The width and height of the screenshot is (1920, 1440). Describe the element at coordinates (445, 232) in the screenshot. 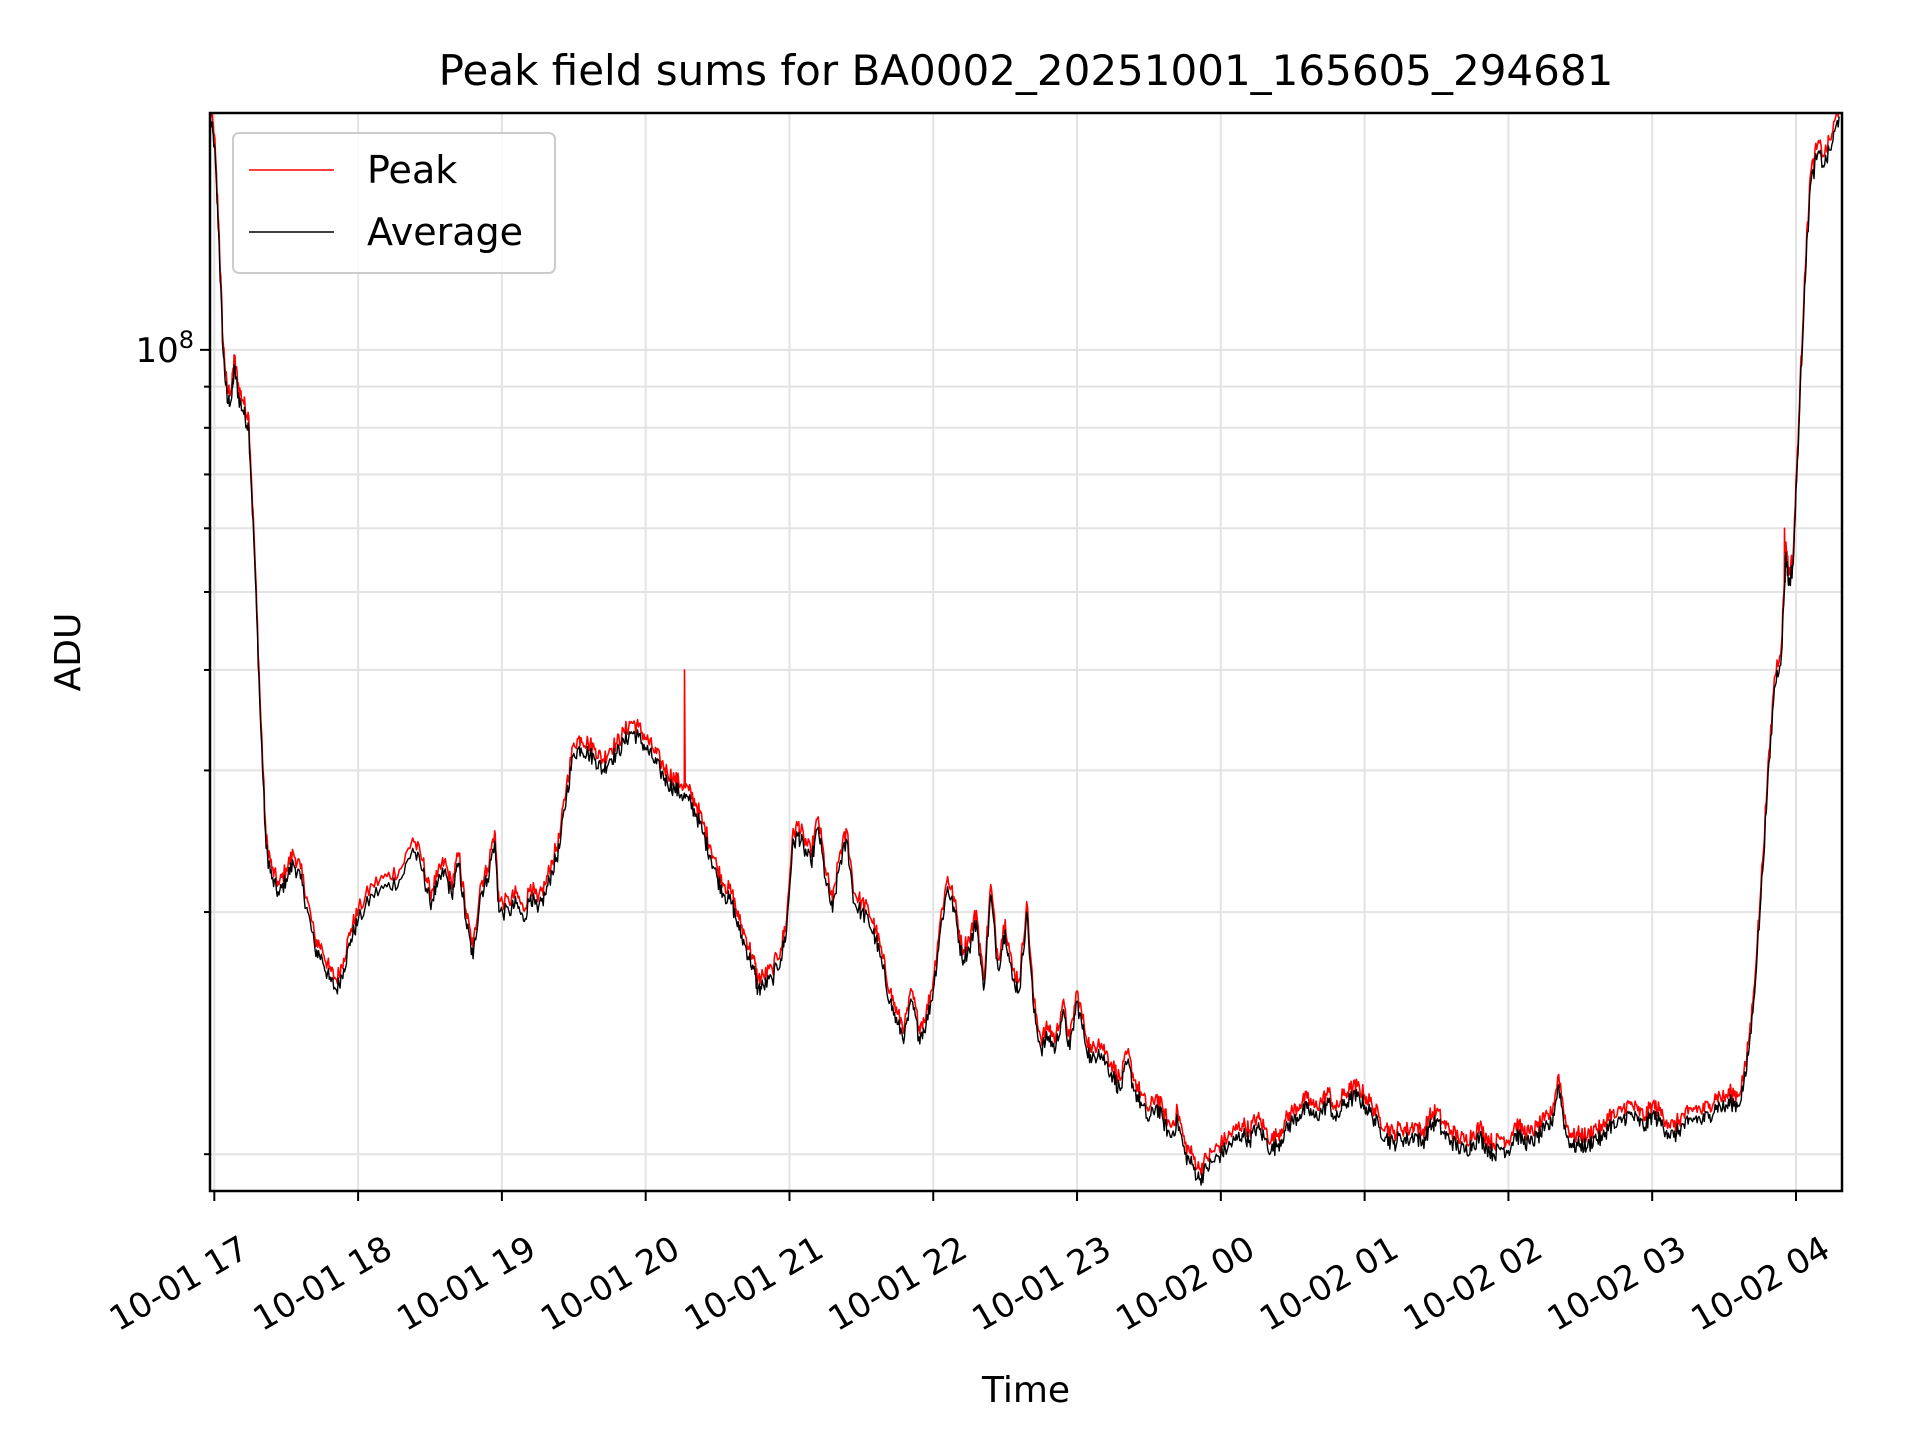

I see `legend-average-label: Average` at that location.